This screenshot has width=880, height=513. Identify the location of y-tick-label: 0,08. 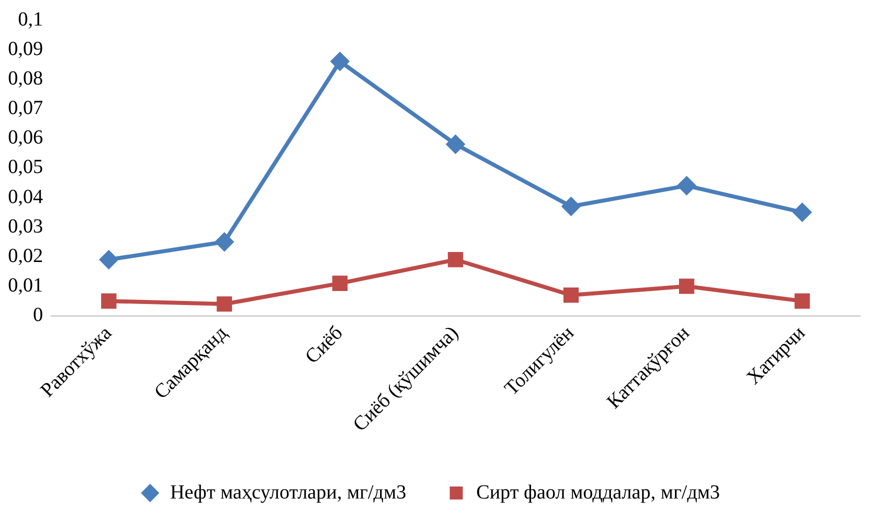
(25, 78).